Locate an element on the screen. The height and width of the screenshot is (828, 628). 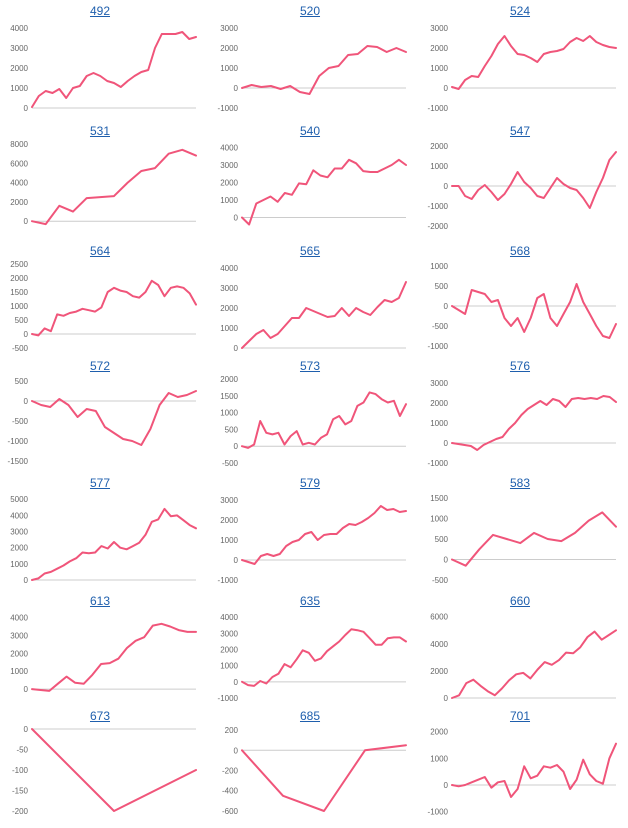
chart-title-link: 492 is located at coordinates (100, 11).